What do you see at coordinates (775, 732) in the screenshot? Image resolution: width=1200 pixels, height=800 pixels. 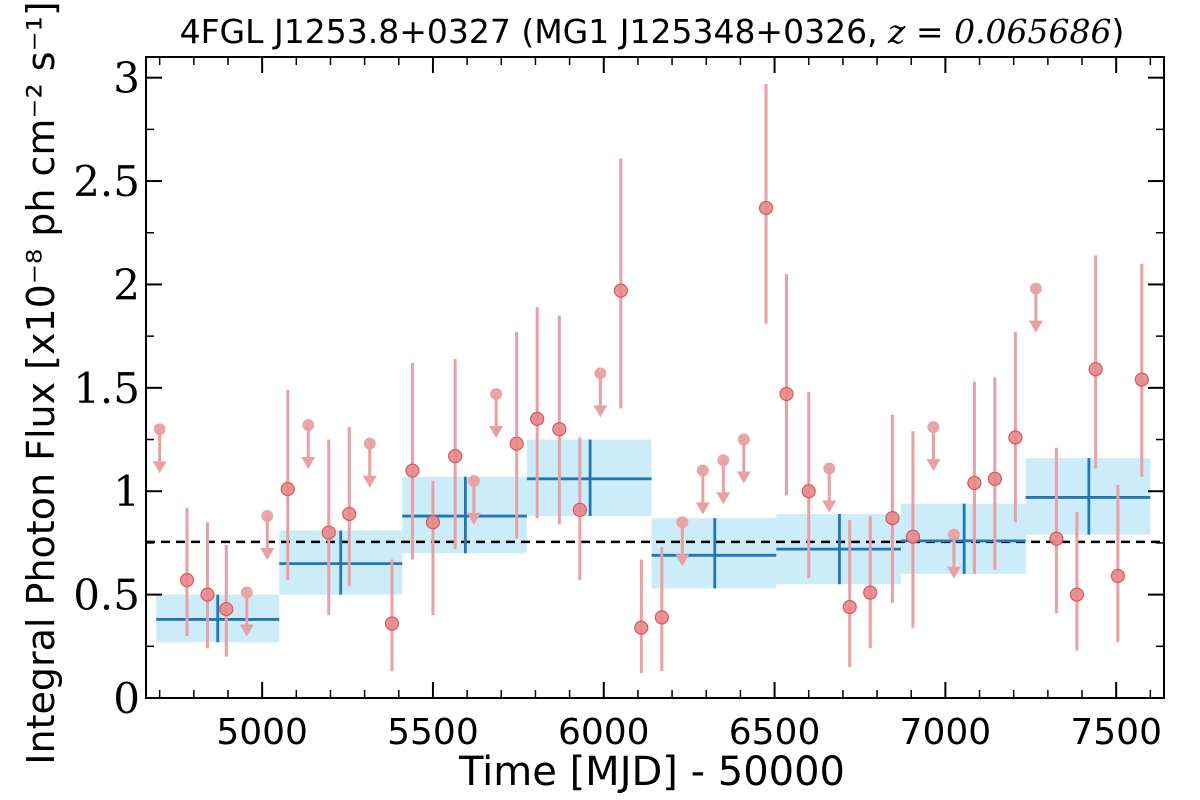 I see `x-tick-label: 6500` at bounding box center [775, 732].